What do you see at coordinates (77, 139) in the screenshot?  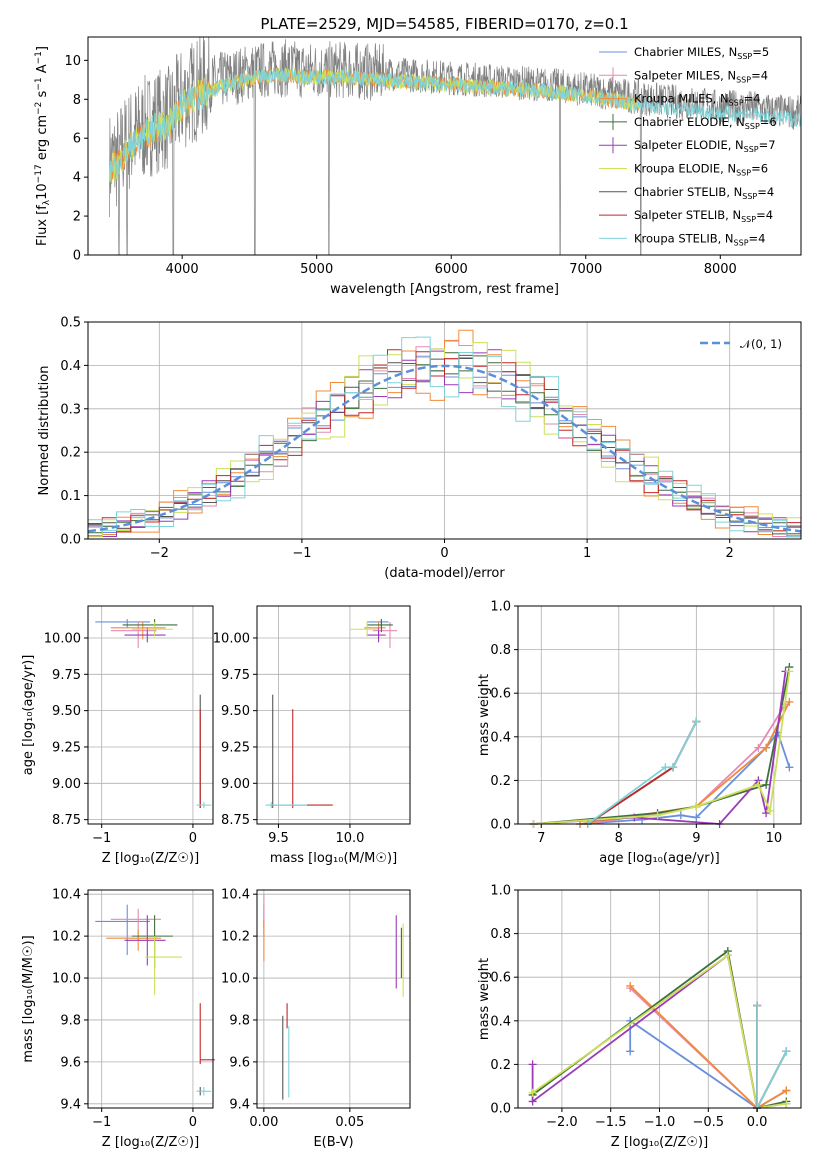 I see `y-tick-label: 6` at bounding box center [77, 139].